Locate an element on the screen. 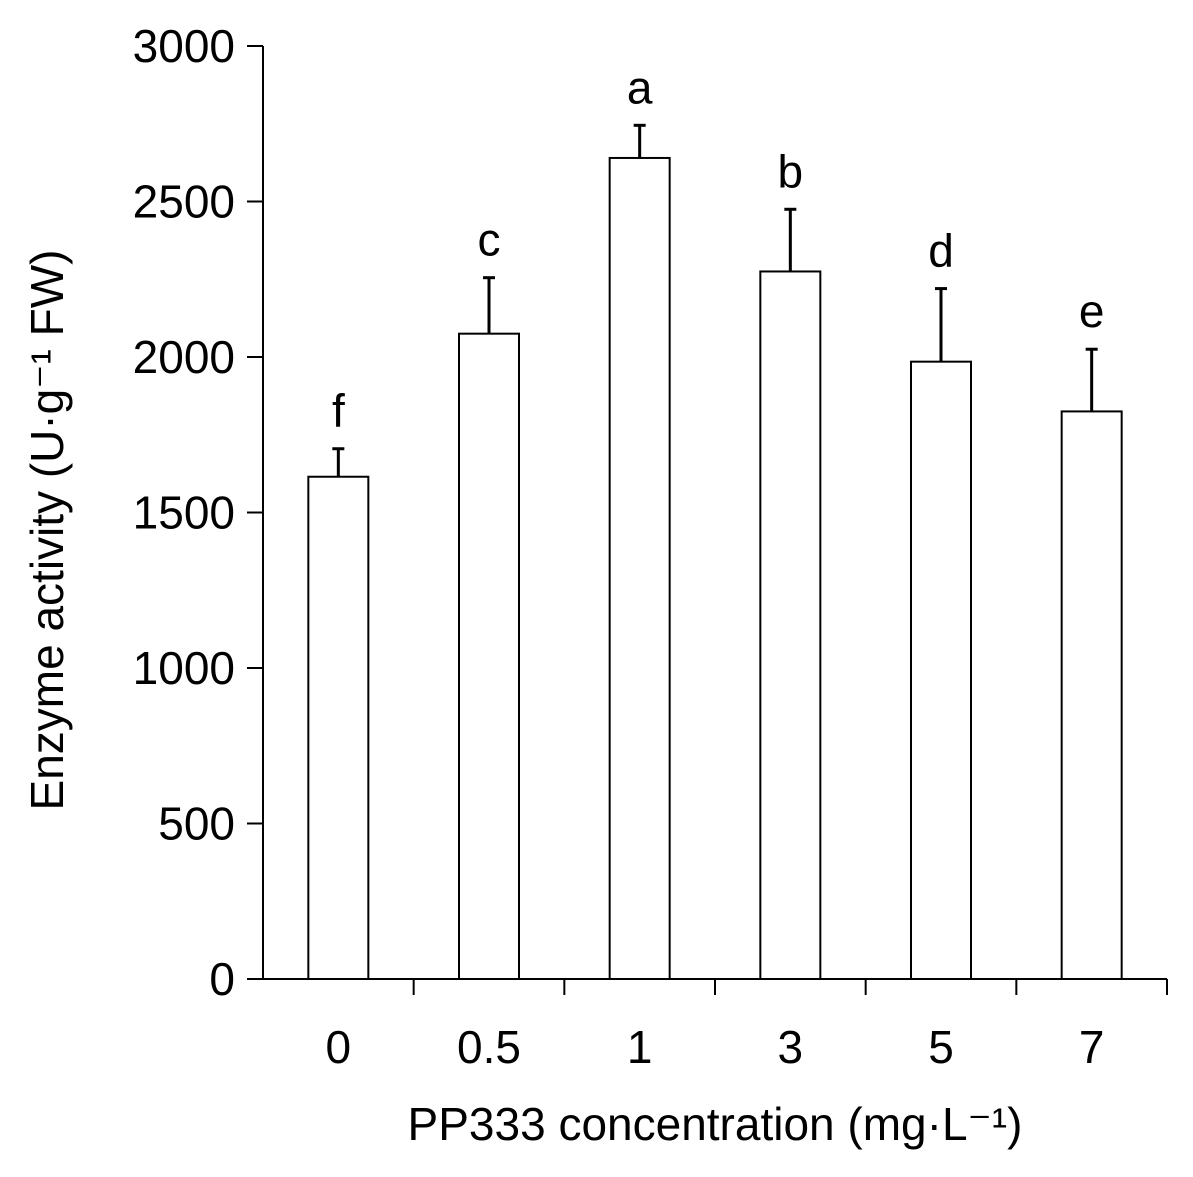 This screenshot has width=1193, height=1177. x-tick-label: 5 is located at coordinates (941, 1047).